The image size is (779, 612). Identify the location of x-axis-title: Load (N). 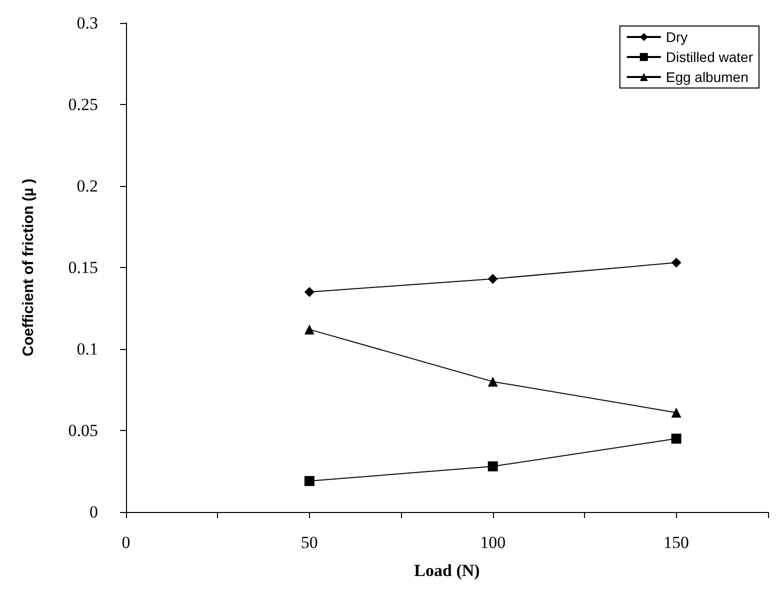
(447, 570).